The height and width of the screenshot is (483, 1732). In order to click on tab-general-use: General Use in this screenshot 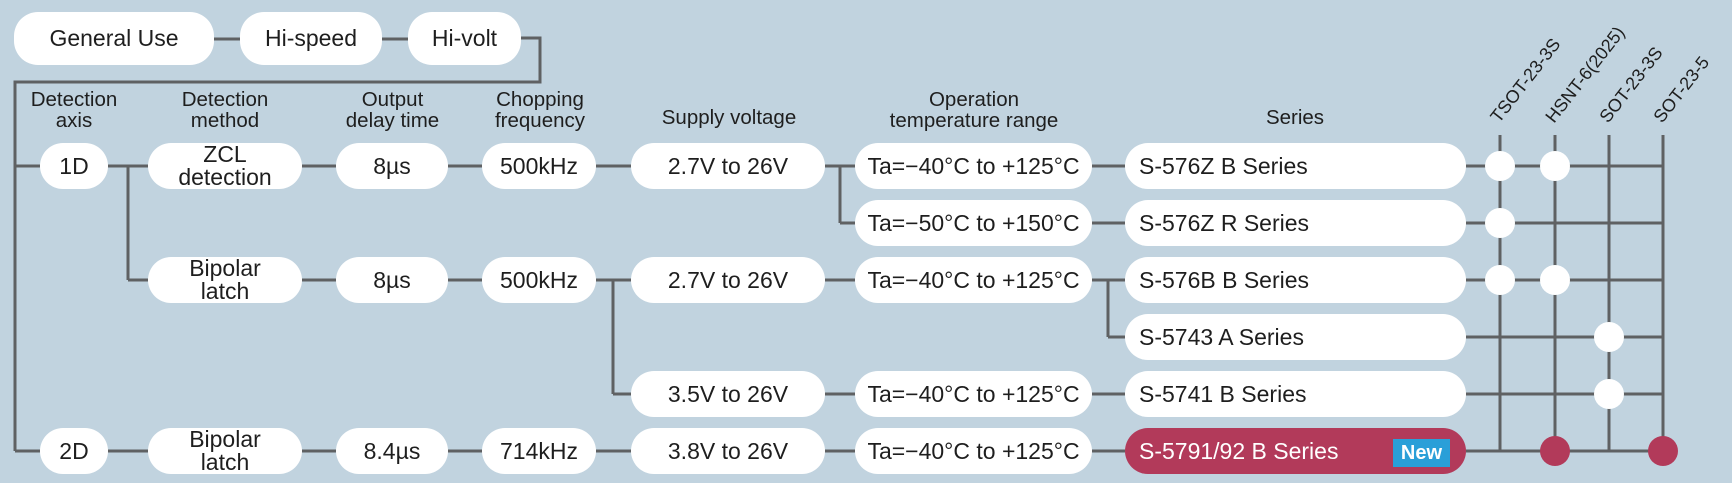, I will do `click(114, 38)`.